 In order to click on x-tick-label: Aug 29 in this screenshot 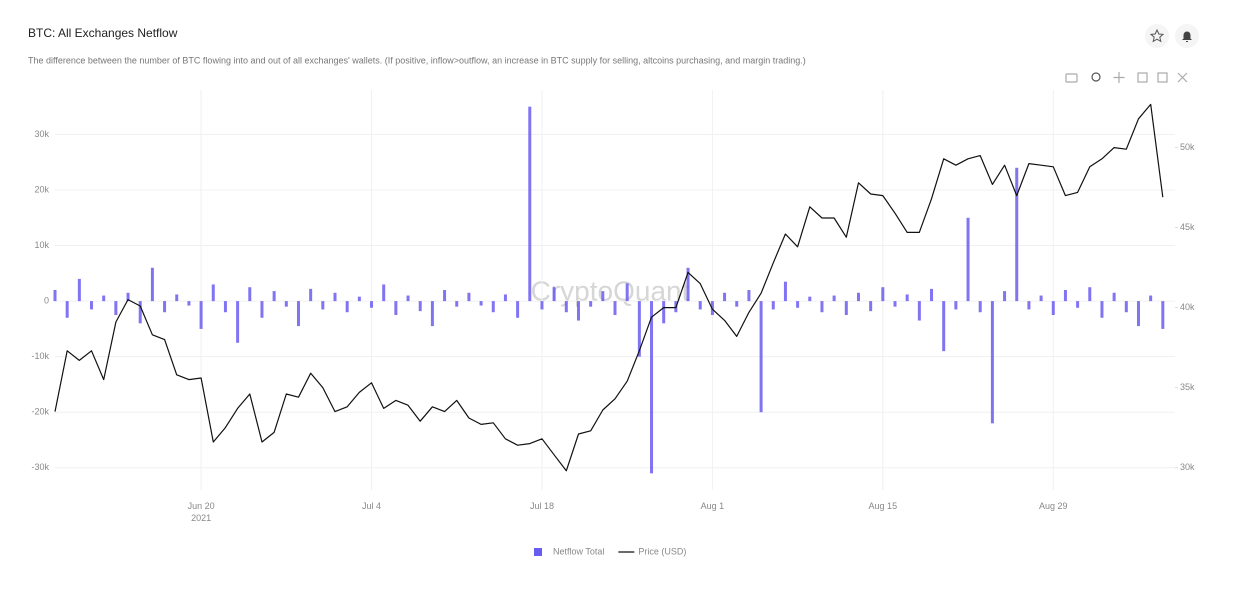, I will do `click(1053, 506)`.